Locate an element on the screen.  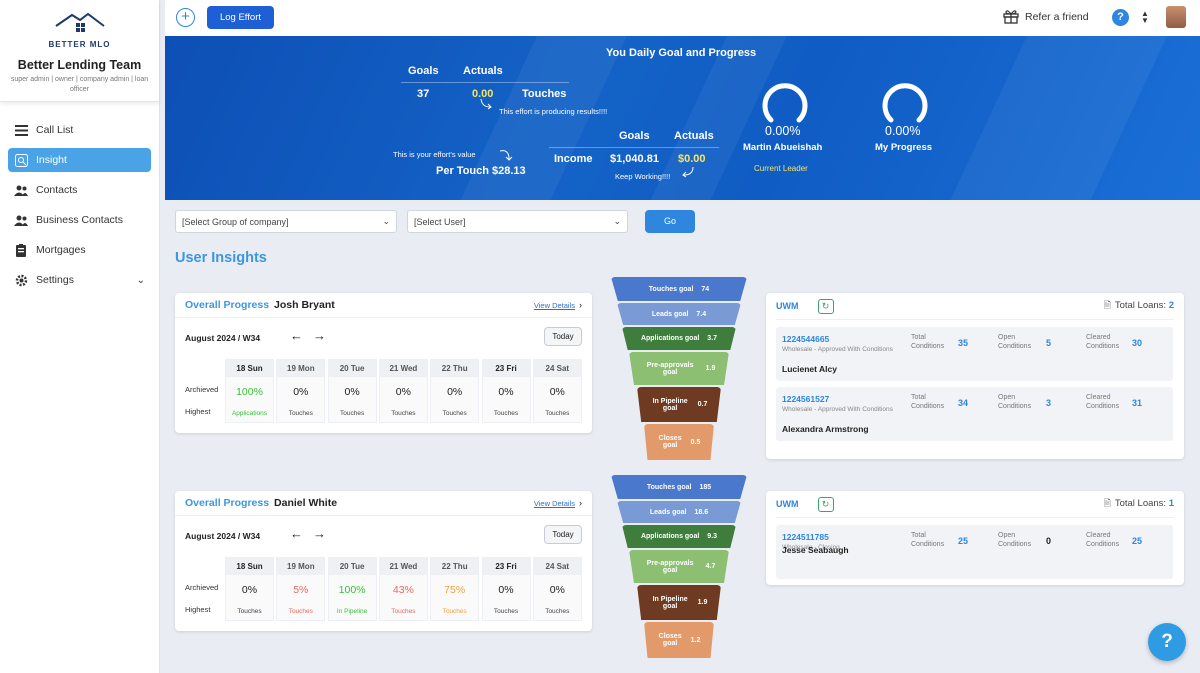
chat-help-button: ? is located at coordinates (1167, 642).